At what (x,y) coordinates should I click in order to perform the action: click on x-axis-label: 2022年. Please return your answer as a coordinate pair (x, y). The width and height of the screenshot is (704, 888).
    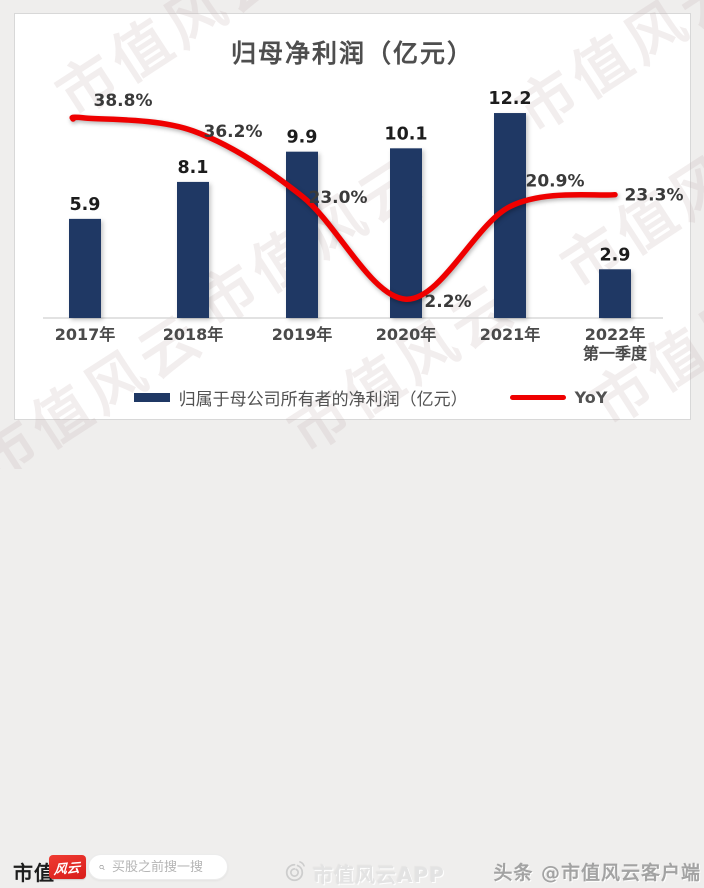
    Looking at the image, I should click on (615, 334).